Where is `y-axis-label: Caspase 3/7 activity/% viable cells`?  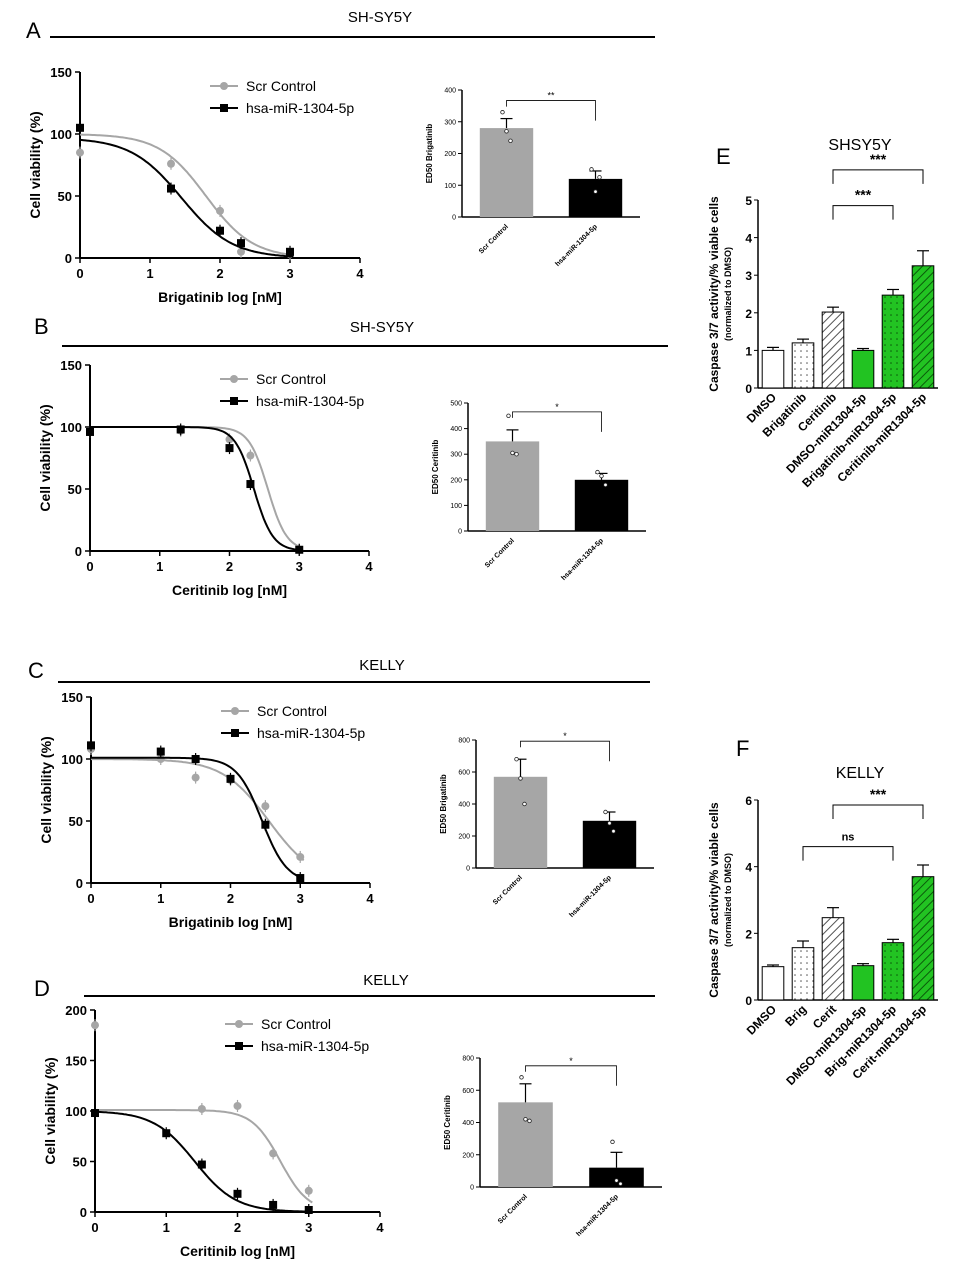 y-axis-label: Caspase 3/7 activity/% viable cells is located at coordinates (714, 294).